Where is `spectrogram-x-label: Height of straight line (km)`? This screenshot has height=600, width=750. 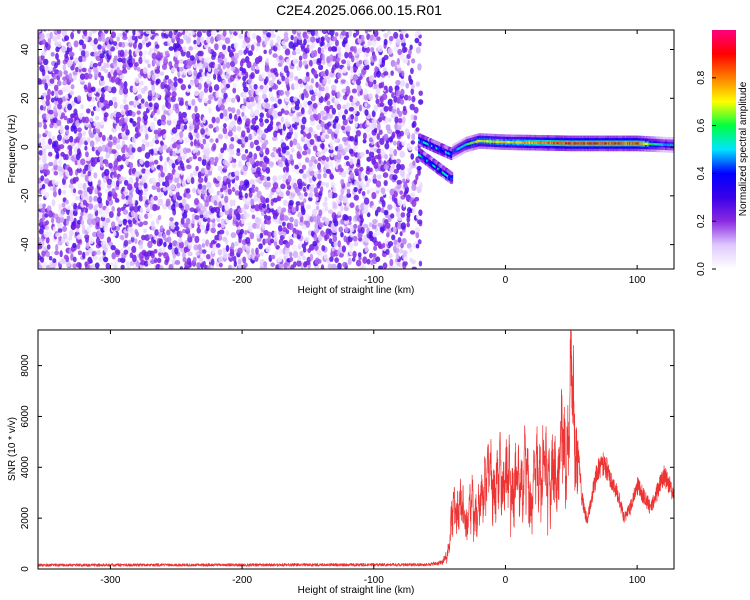
spectrogram-x-label: Height of straight line (km) is located at coordinates (356, 290).